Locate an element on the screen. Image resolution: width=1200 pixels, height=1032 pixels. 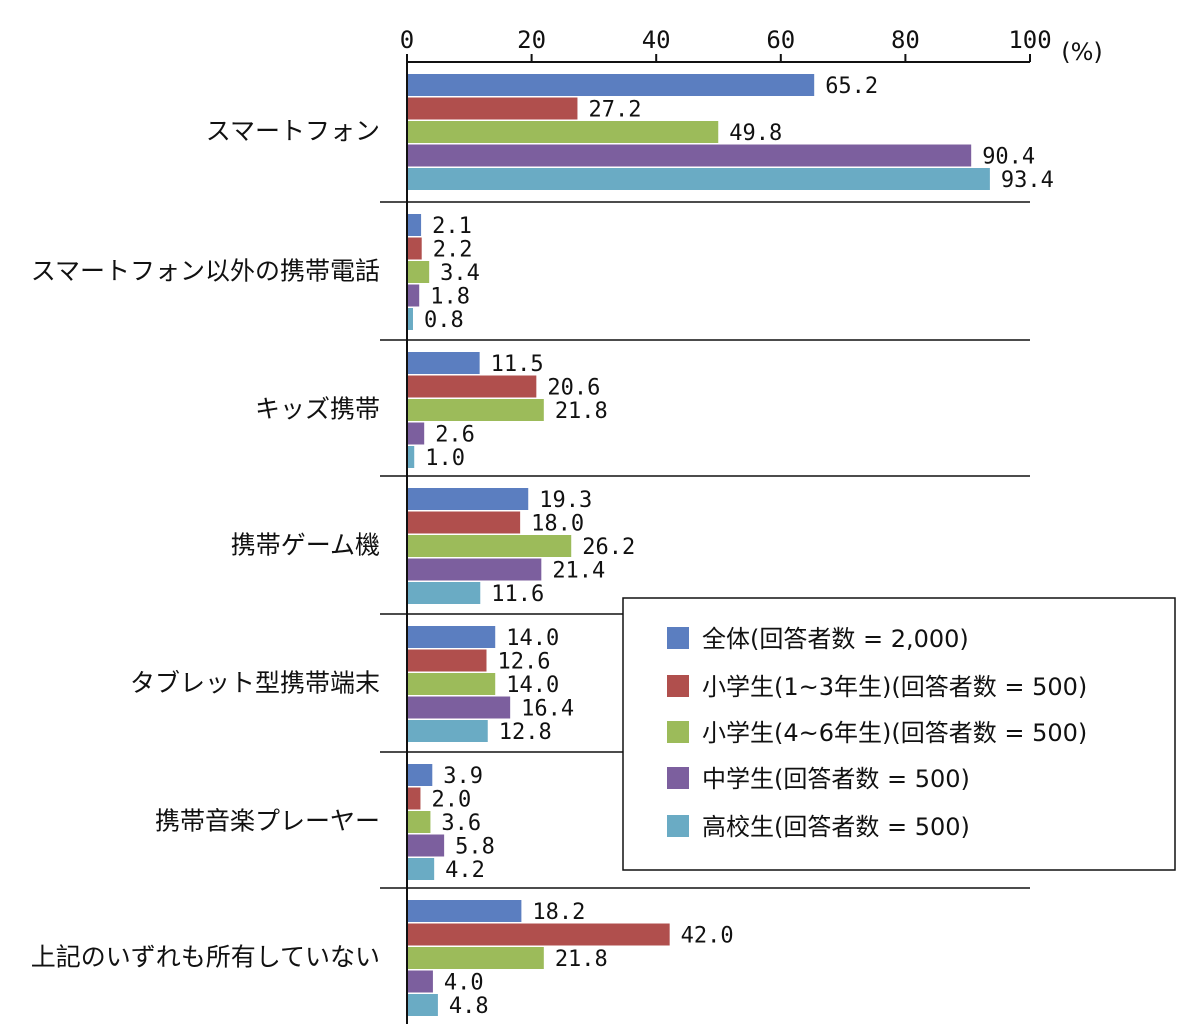
data-label: 20.6 is located at coordinates (573, 388).